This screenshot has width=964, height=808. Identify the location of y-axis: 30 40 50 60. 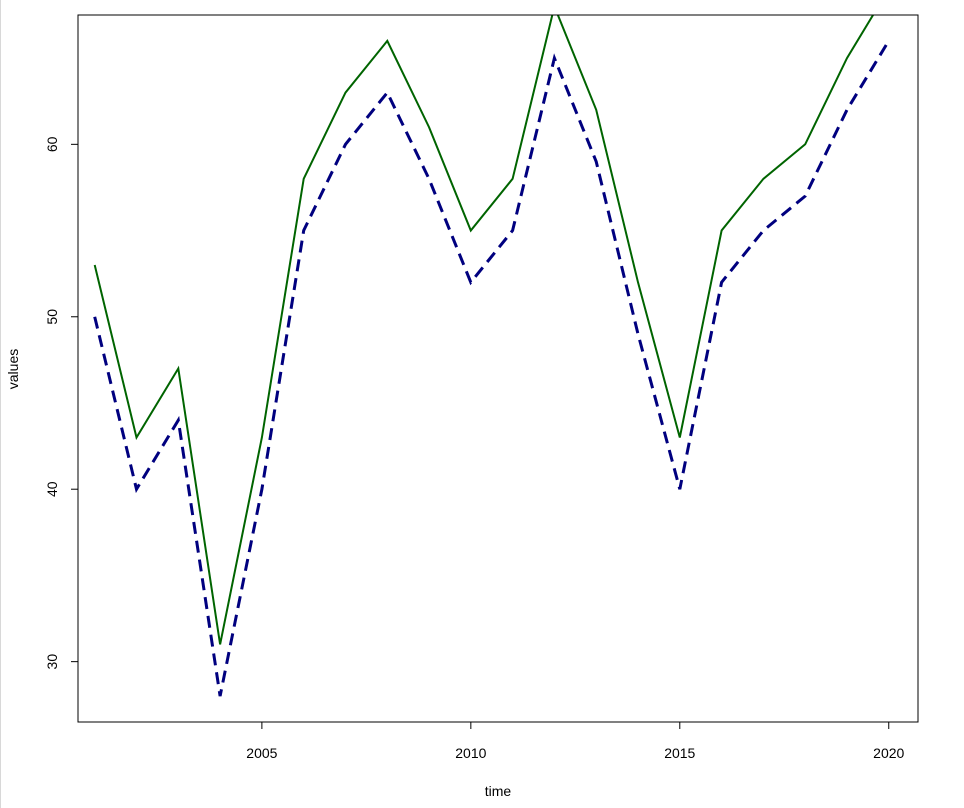
(61, 403).